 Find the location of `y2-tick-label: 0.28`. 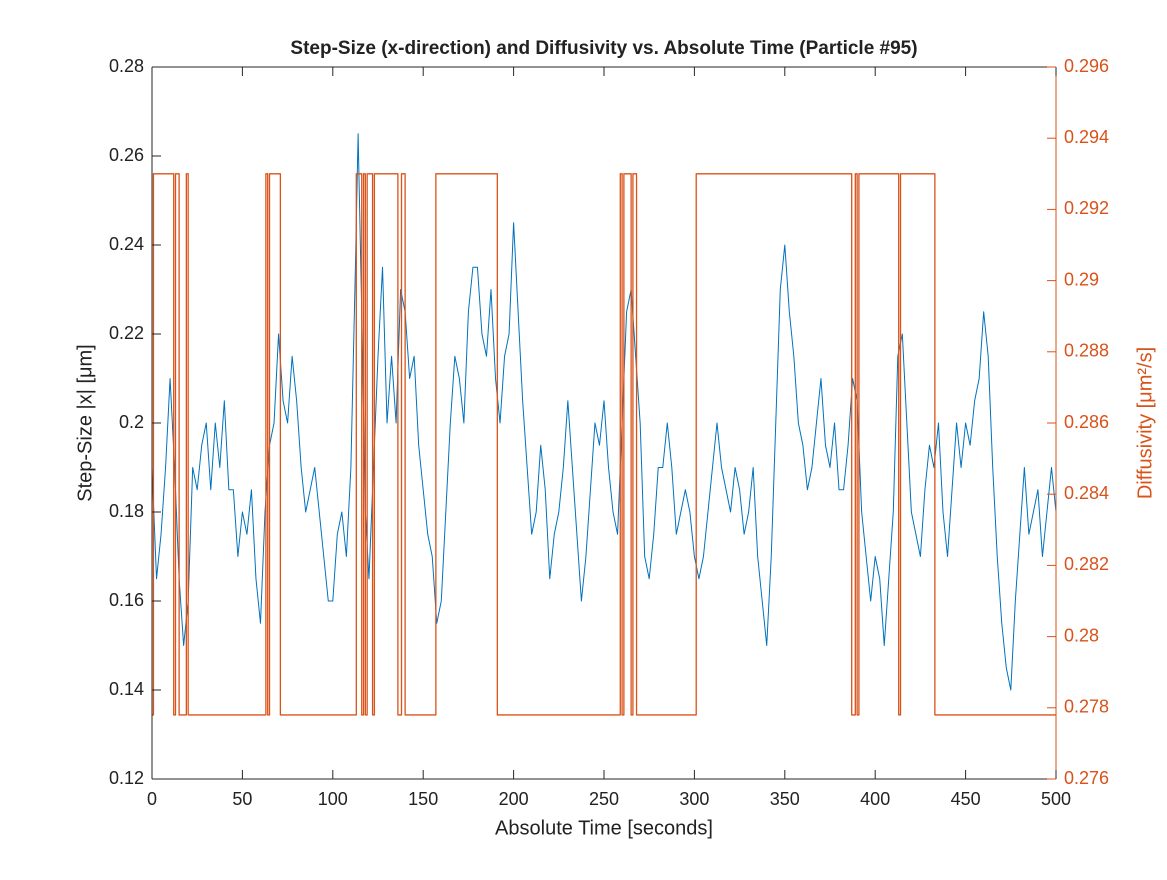

y2-tick-label: 0.28 is located at coordinates (1081, 635).